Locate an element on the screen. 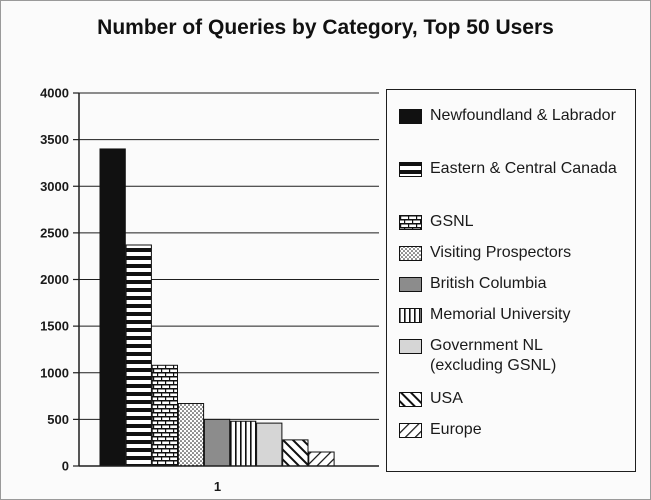 The width and height of the screenshot is (651, 500). legend-label: Memorial University is located at coordinates (500, 314).